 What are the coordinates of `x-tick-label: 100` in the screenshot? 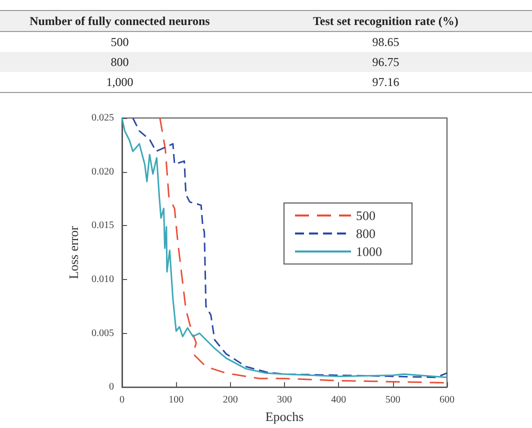 It's located at (176, 400).